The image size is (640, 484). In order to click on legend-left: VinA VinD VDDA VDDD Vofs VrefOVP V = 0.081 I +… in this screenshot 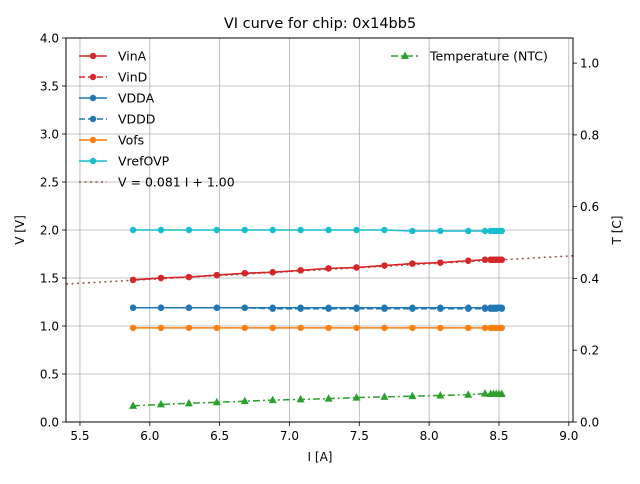, I will do `click(157, 119)`.